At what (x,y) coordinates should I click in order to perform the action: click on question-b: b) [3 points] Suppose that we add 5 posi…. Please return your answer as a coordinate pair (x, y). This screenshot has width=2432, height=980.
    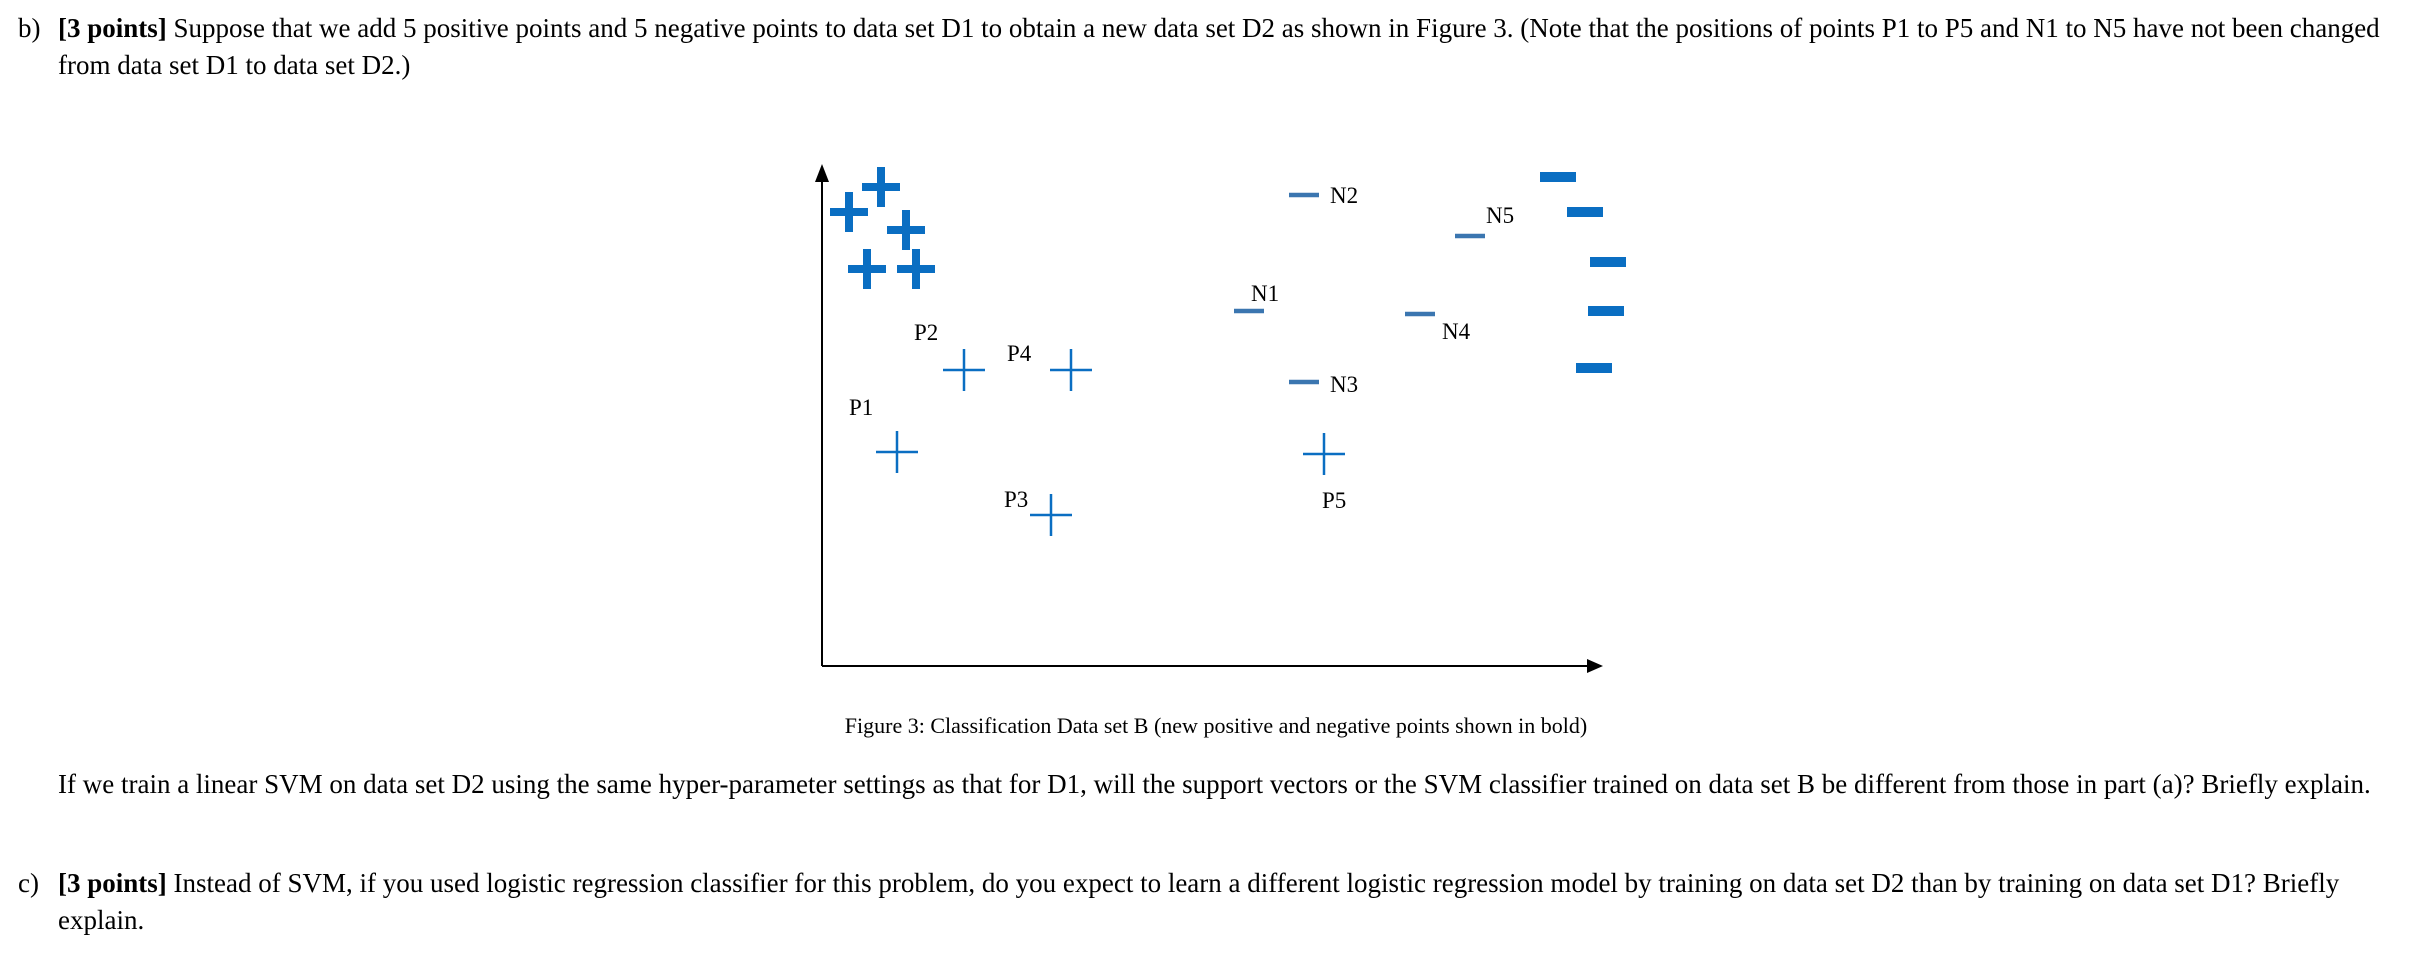
    Looking at the image, I should click on (1218, 47).